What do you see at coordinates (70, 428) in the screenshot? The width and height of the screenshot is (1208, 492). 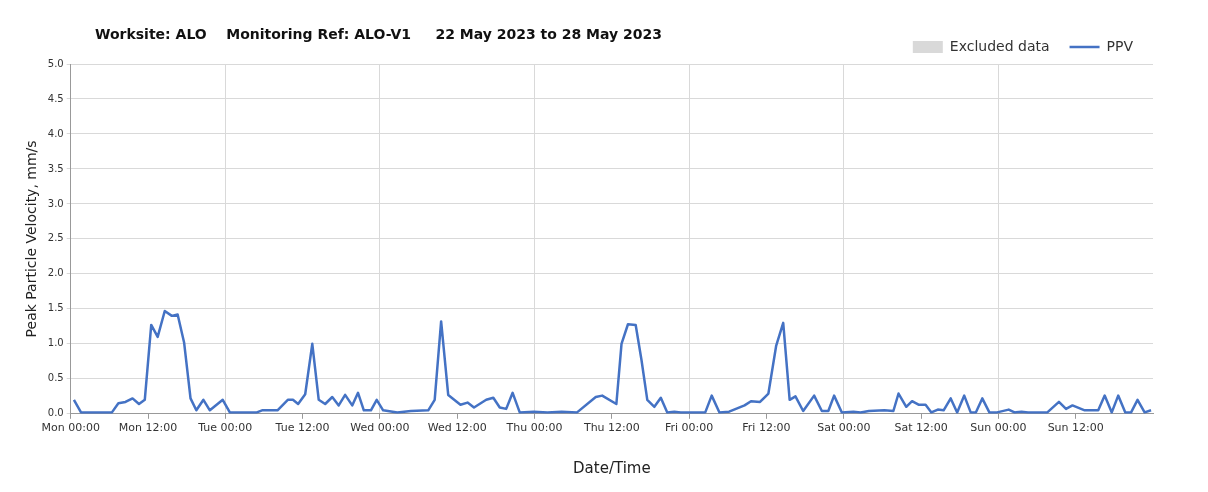 I see `x-tick-label: Mon 00:00` at bounding box center [70, 428].